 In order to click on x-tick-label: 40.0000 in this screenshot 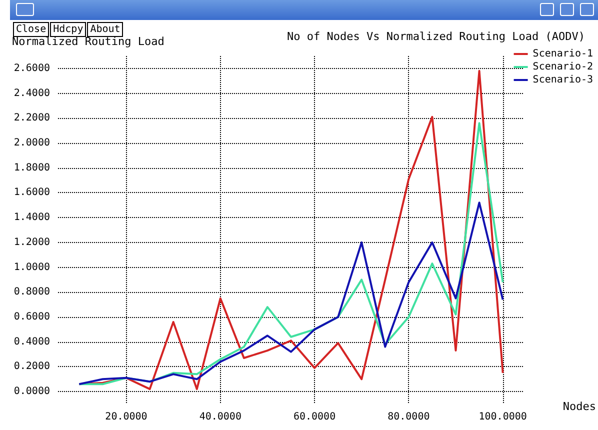, I will do `click(220, 417)`.